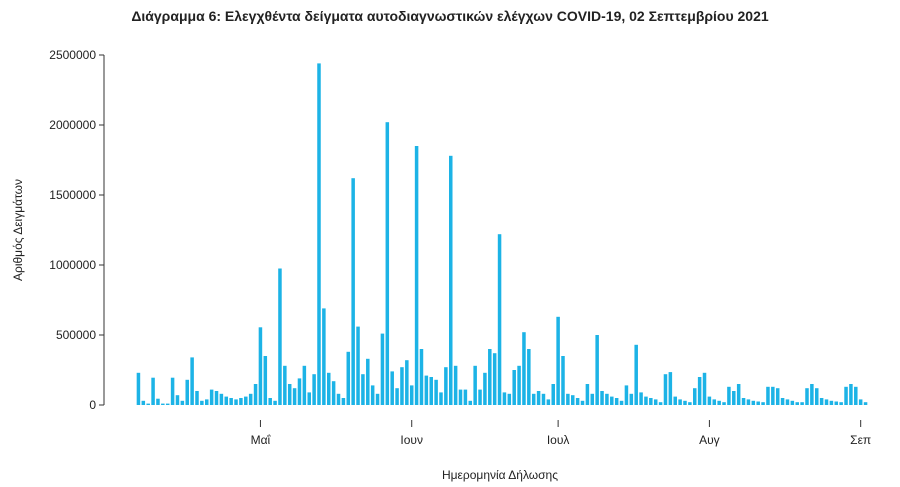  I want to click on y-tick-label: 2000000, so click(72, 125).